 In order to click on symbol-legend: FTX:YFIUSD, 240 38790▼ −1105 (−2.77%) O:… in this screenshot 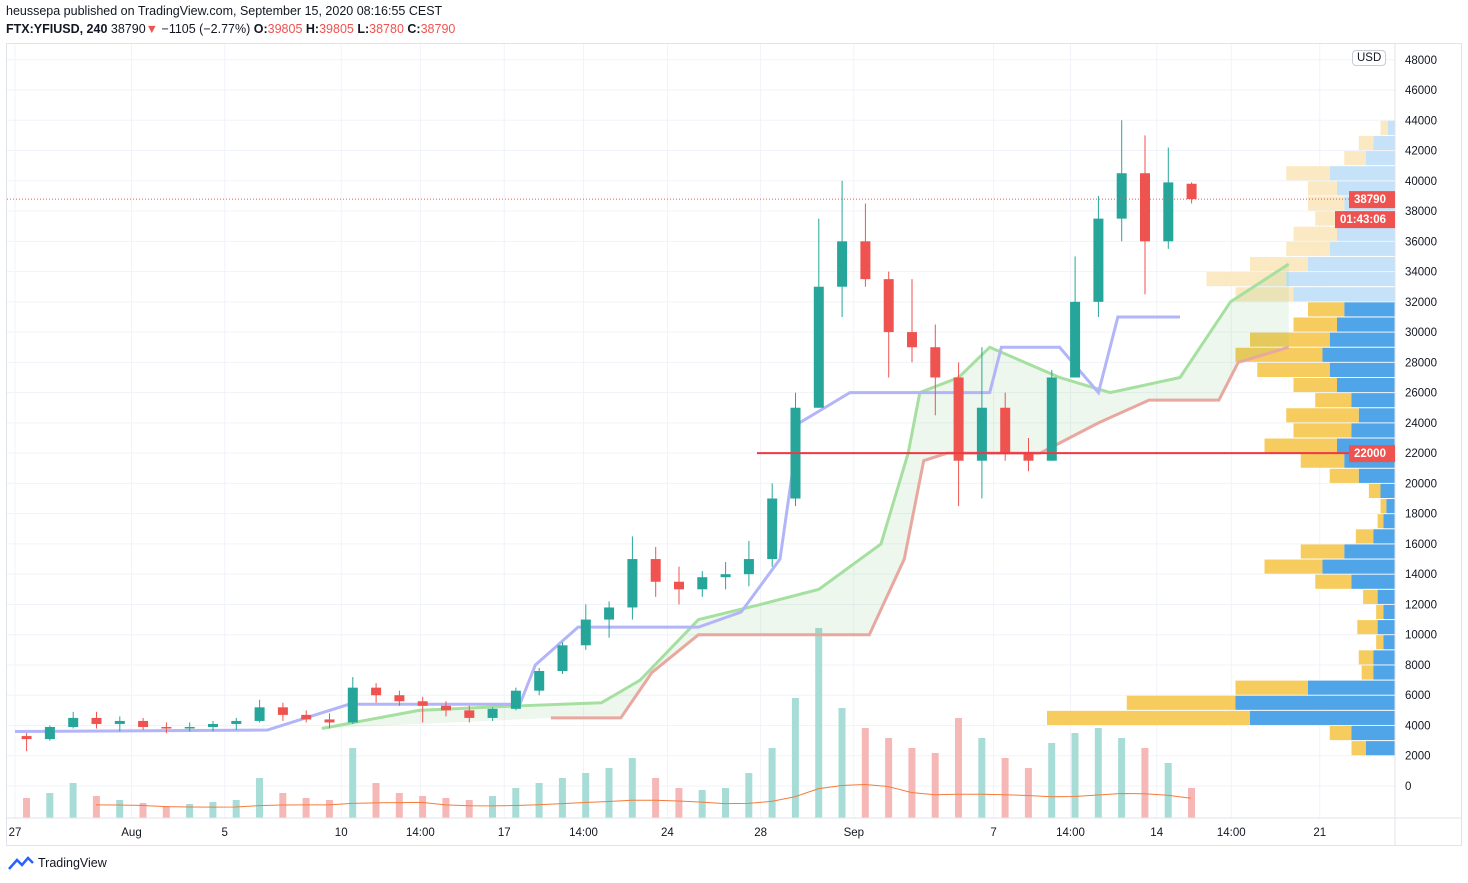, I will do `click(230, 29)`.